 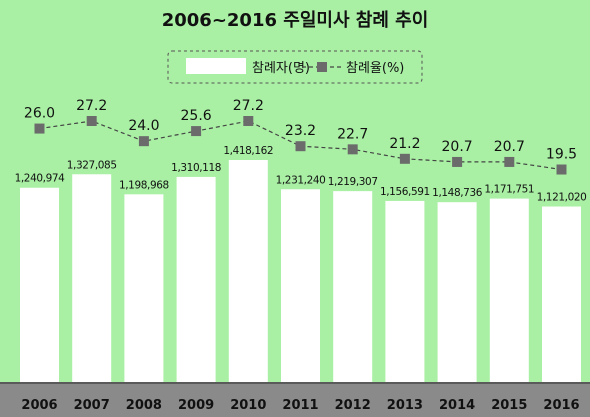 What do you see at coordinates (405, 291) in the screenshot?
I see `bar-2013` at bounding box center [405, 291].